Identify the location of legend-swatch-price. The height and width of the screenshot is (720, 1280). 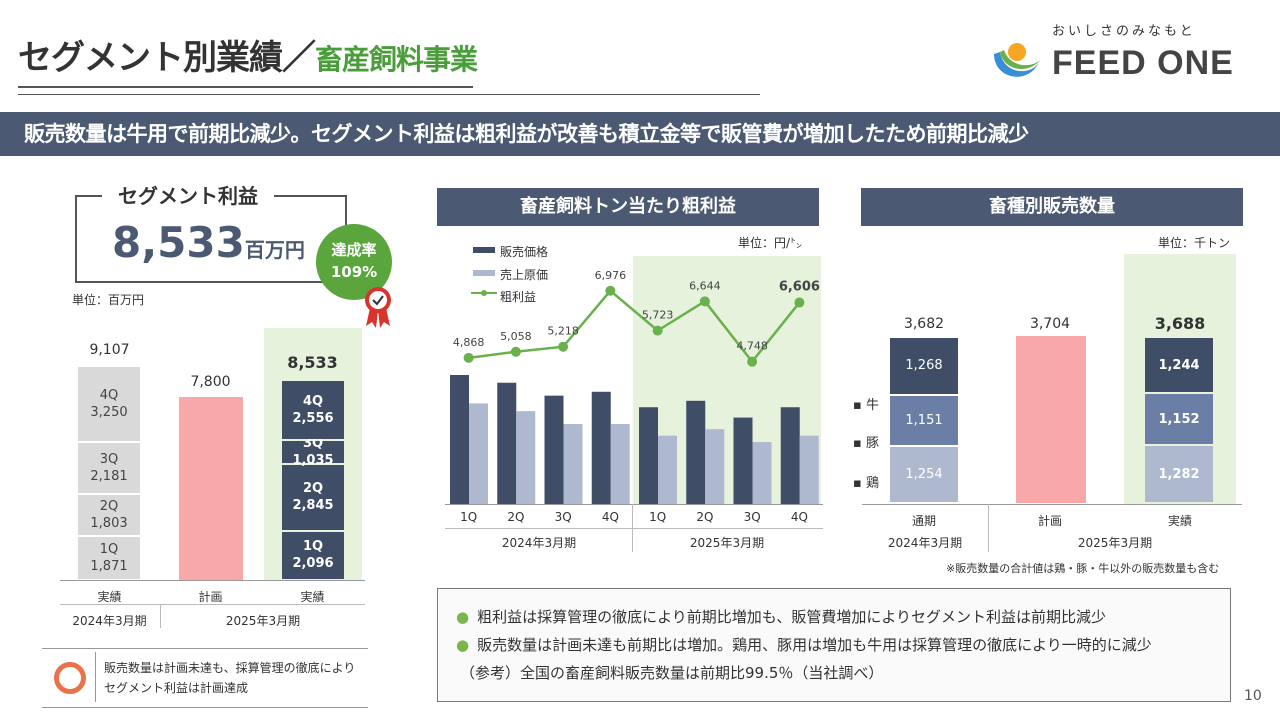
(484, 250).